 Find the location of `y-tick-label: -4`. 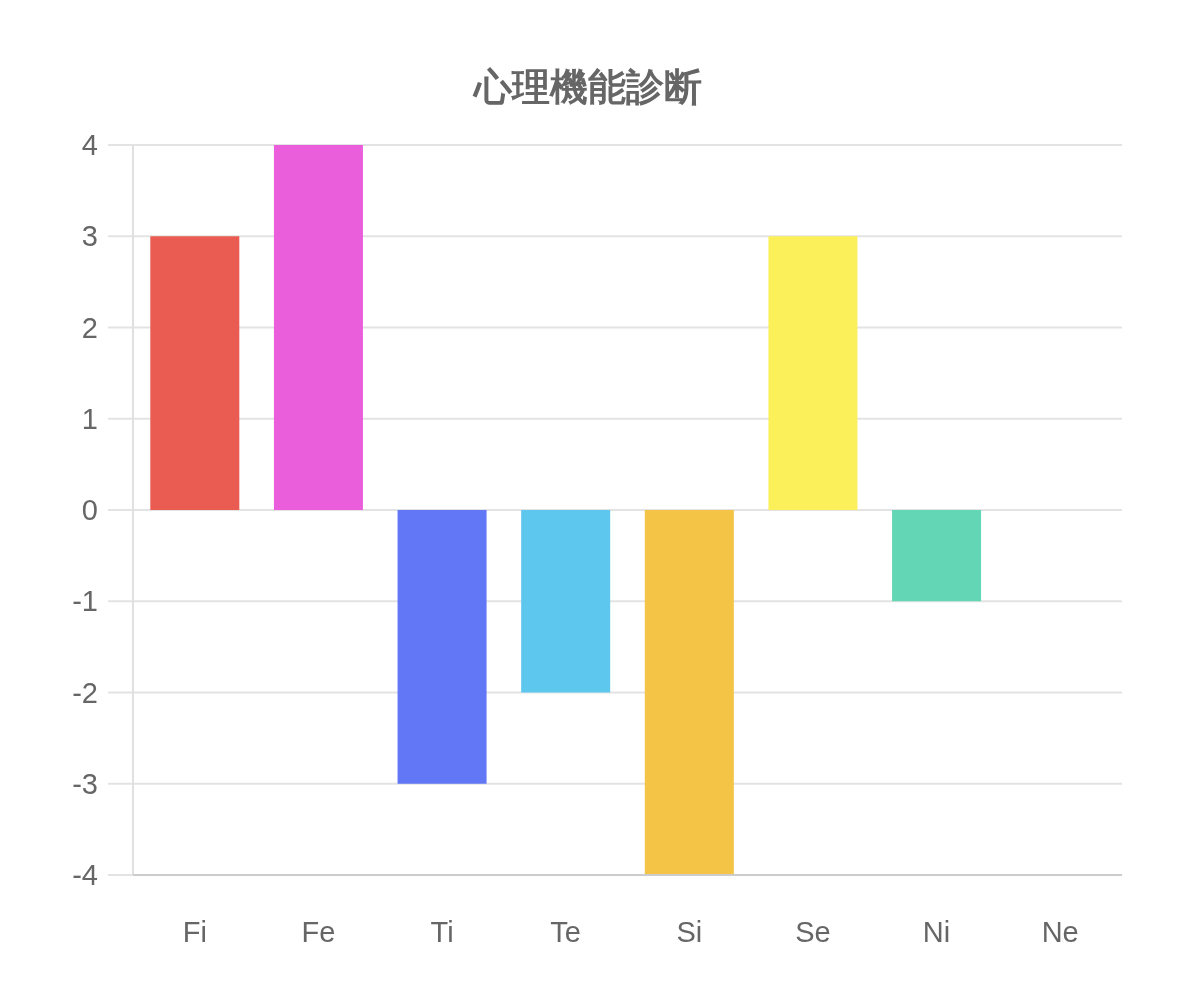

y-tick-label: -4 is located at coordinates (85, 875).